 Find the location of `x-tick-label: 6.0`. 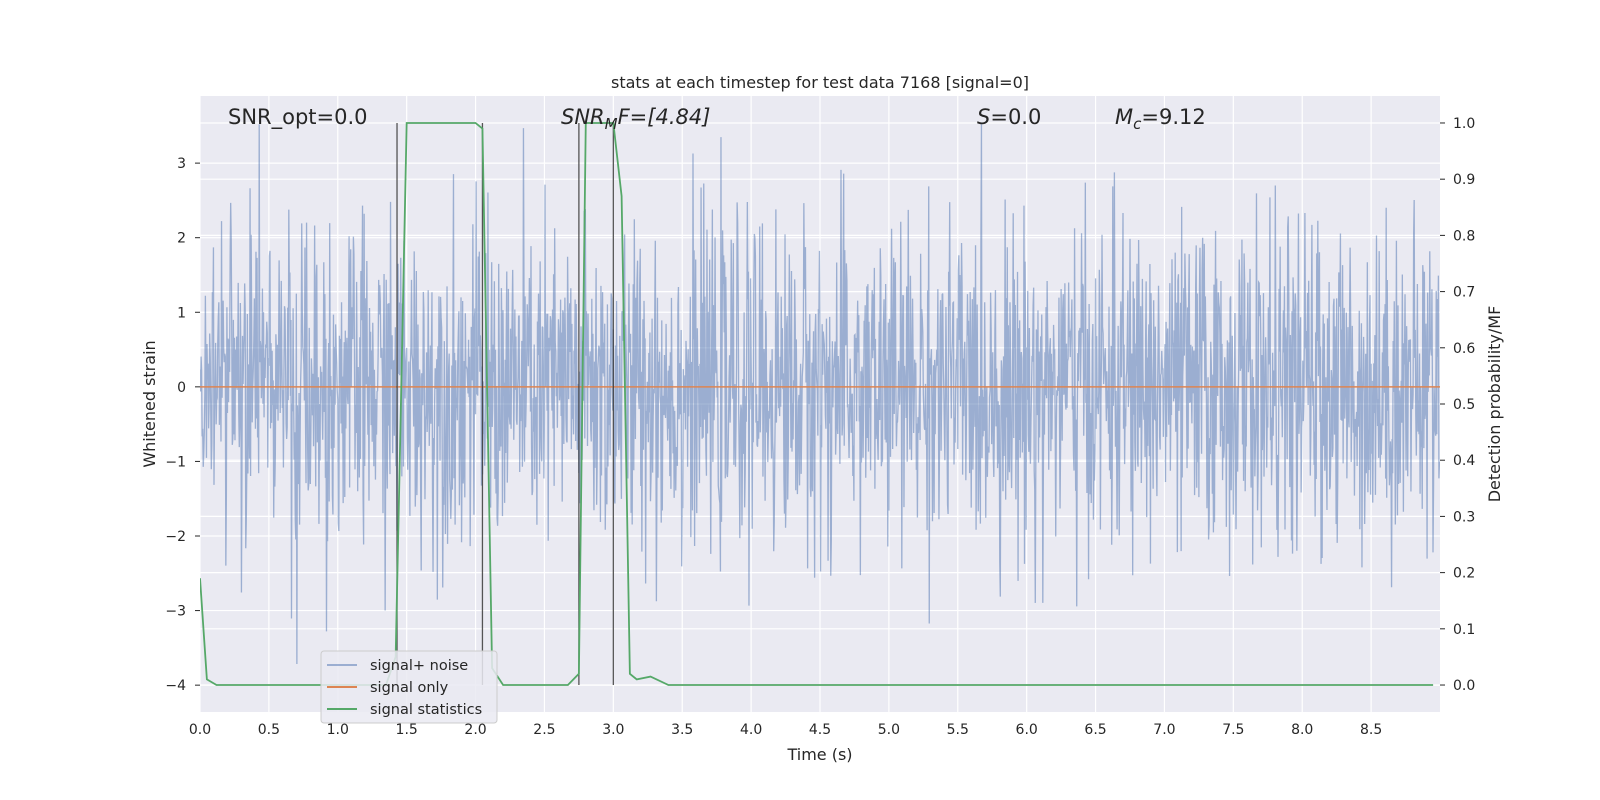

x-tick-label: 6.0 is located at coordinates (1027, 730).